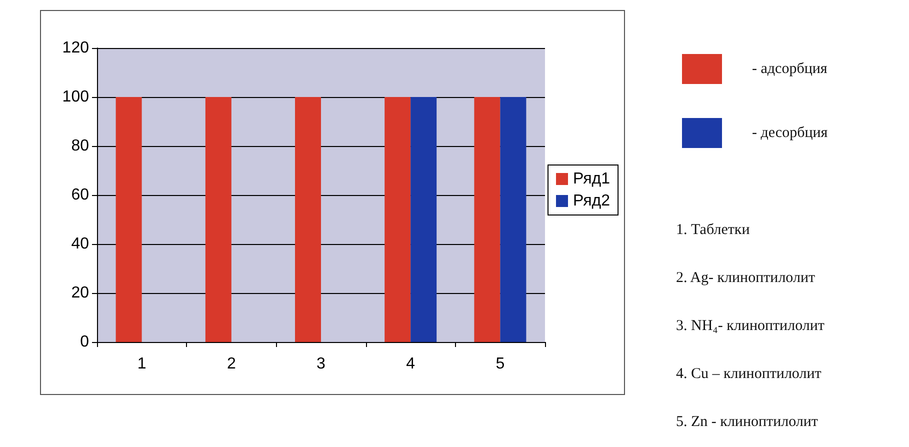 This screenshot has height=447, width=909. Describe the element at coordinates (749, 374) in the screenshot. I see `text: 4. Cu – клиноптилолит` at that location.